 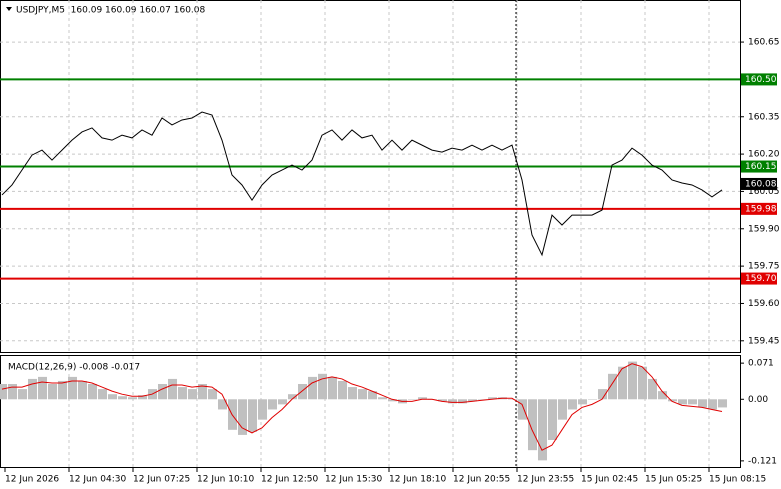 I want to click on x-tick-label: 12 Jun 10:10, so click(x=225, y=480).